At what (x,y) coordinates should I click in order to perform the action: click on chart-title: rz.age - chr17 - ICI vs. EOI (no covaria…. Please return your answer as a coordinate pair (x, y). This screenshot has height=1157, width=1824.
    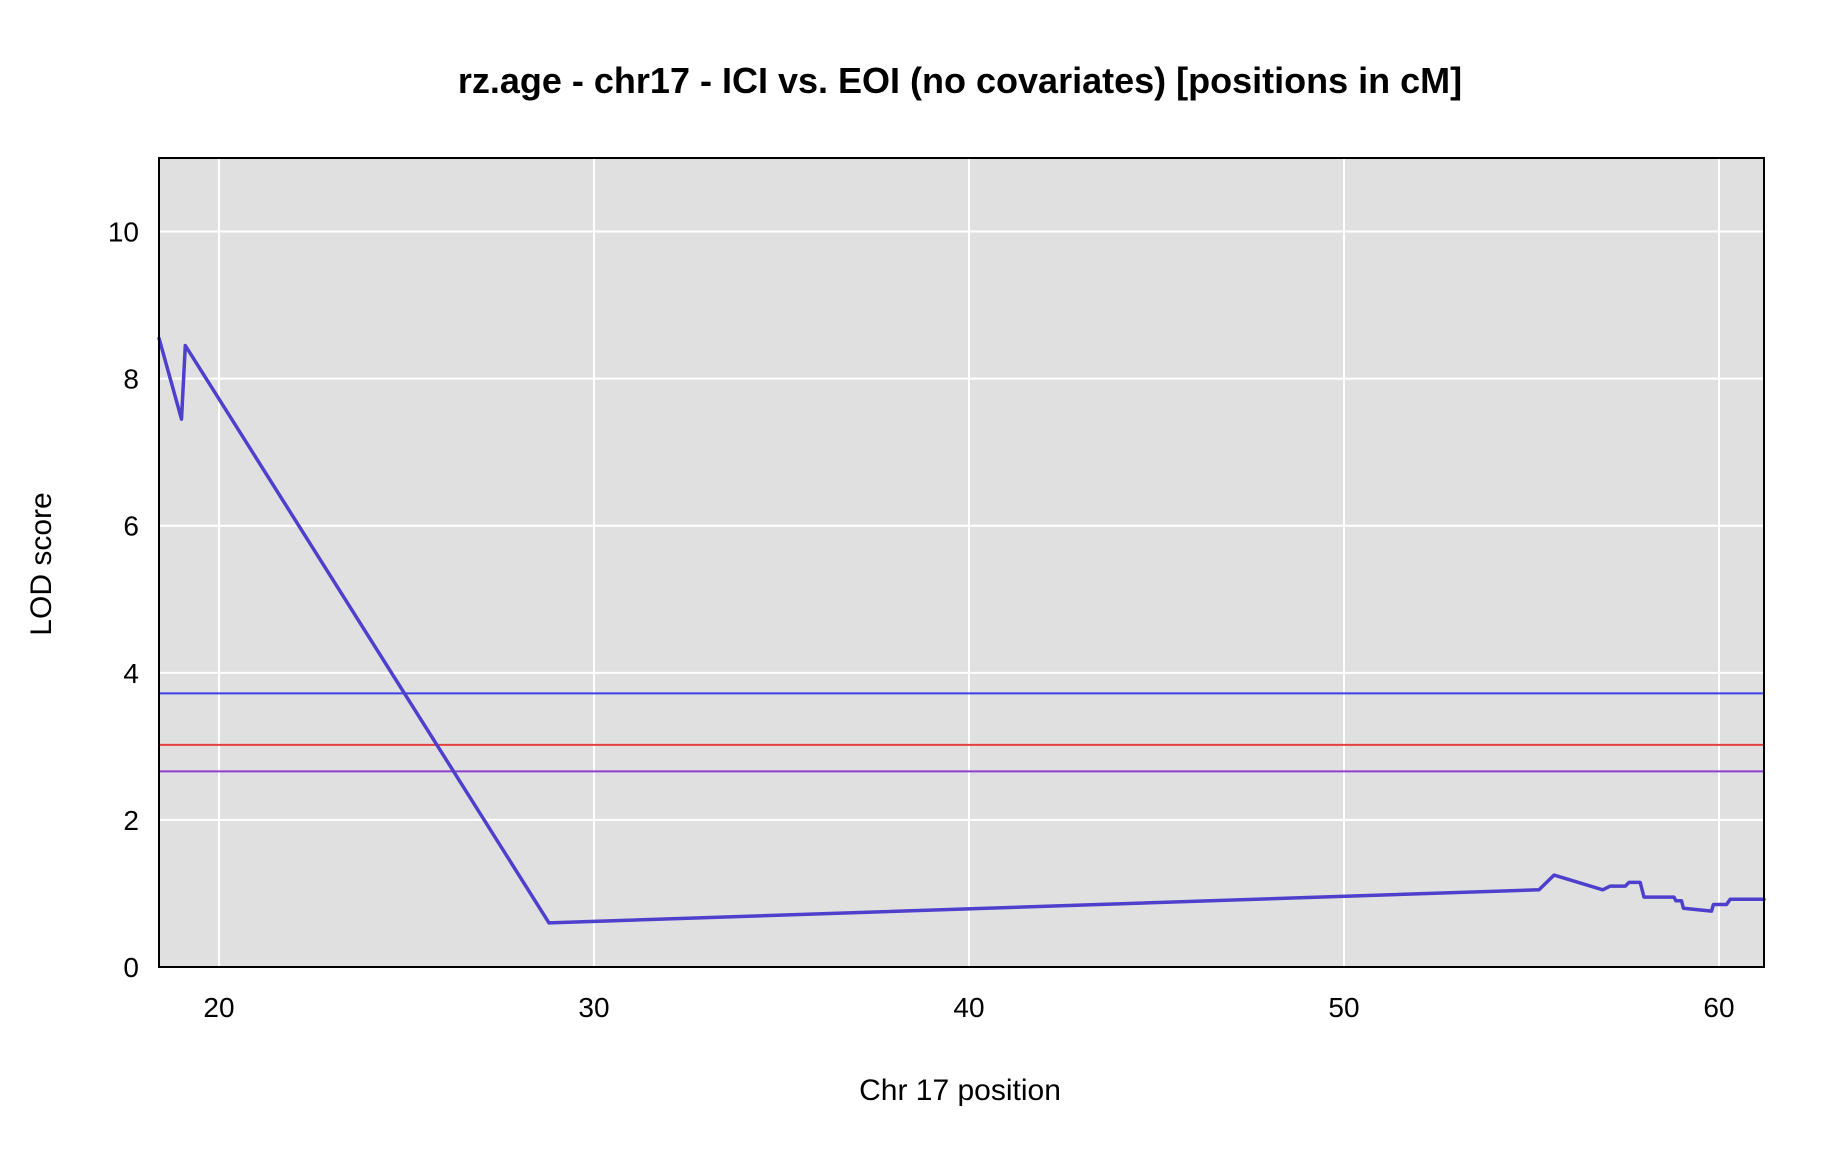
    Looking at the image, I should click on (960, 80).